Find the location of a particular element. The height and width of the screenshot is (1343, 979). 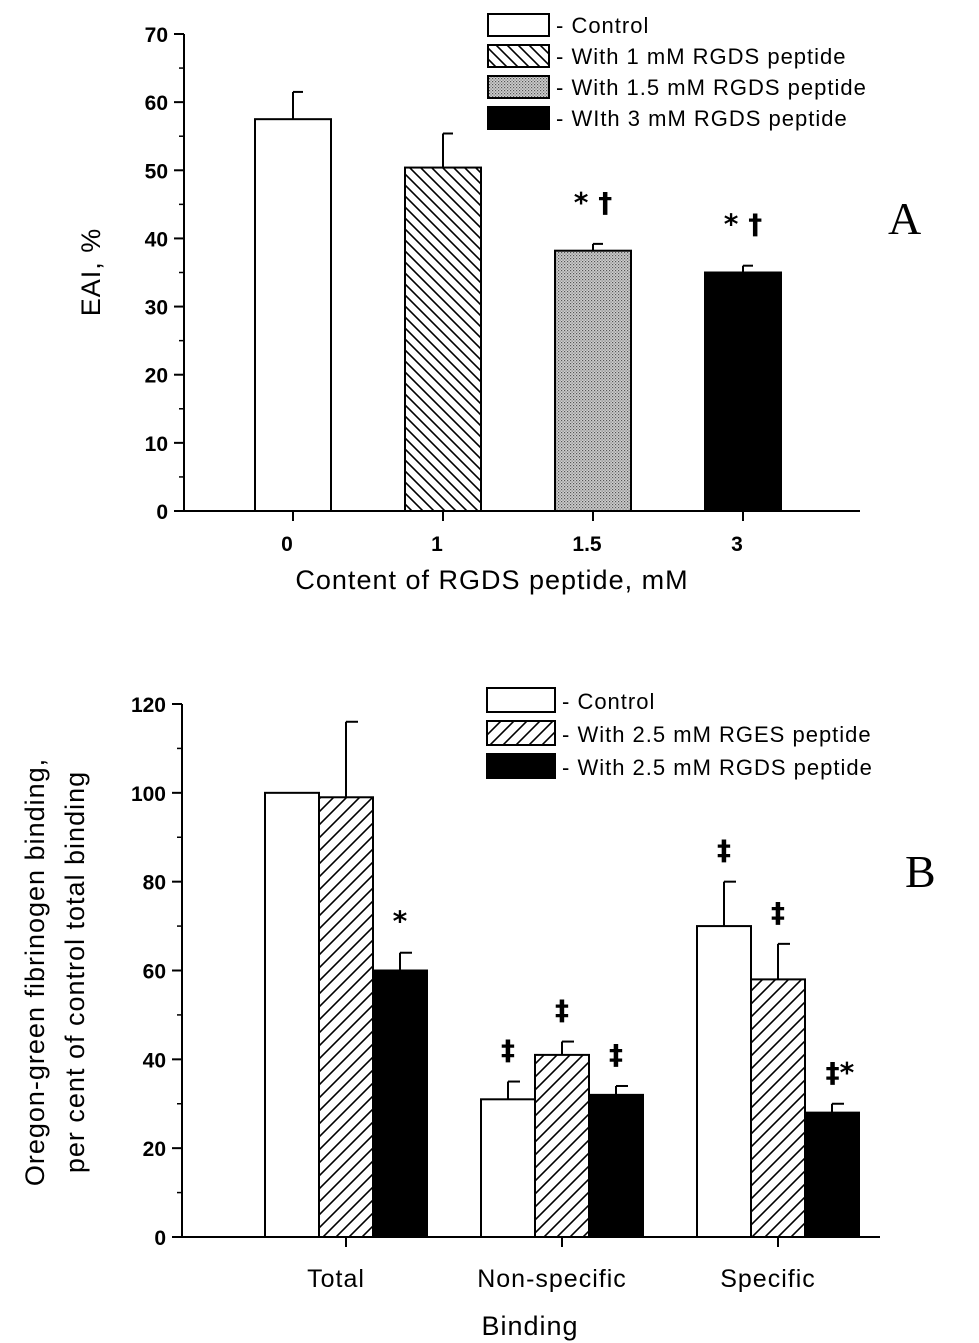

significance-marker-b: * is located at coordinates (400, 921).